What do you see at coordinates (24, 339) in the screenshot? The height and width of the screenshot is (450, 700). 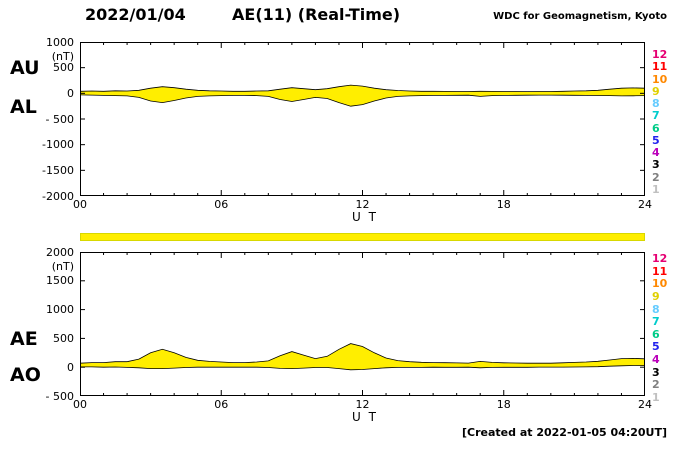 I see `ae-axis-label: AE` at bounding box center [24, 339].